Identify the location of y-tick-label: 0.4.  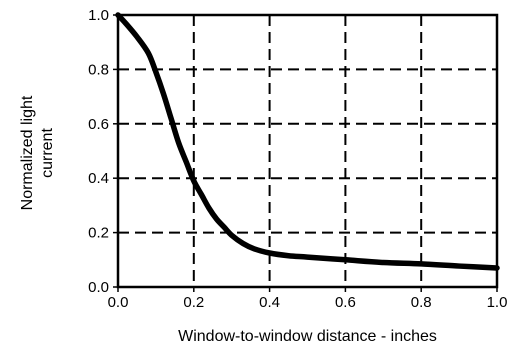
(98, 178).